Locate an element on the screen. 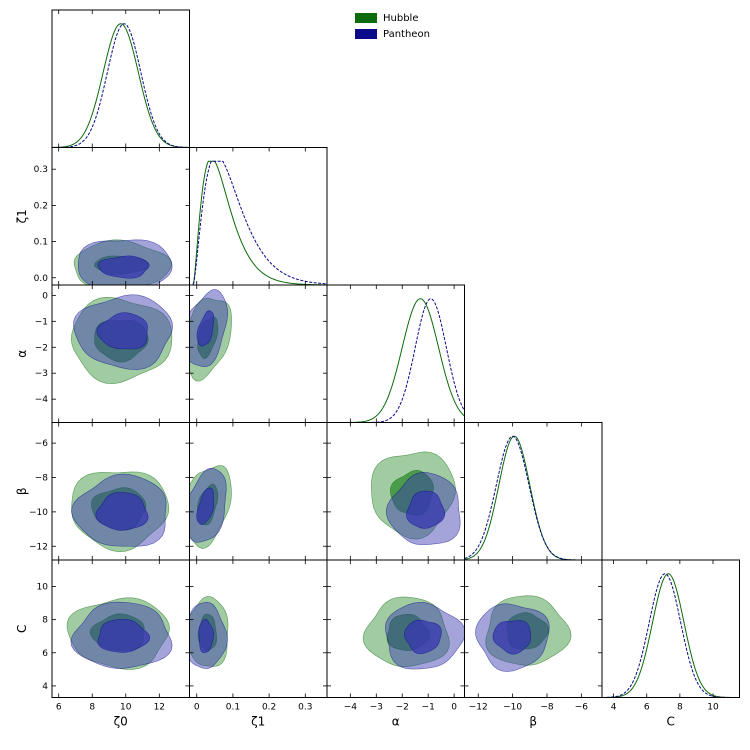 This screenshot has width=750, height=750. panel-C-C is located at coordinates (671, 635).